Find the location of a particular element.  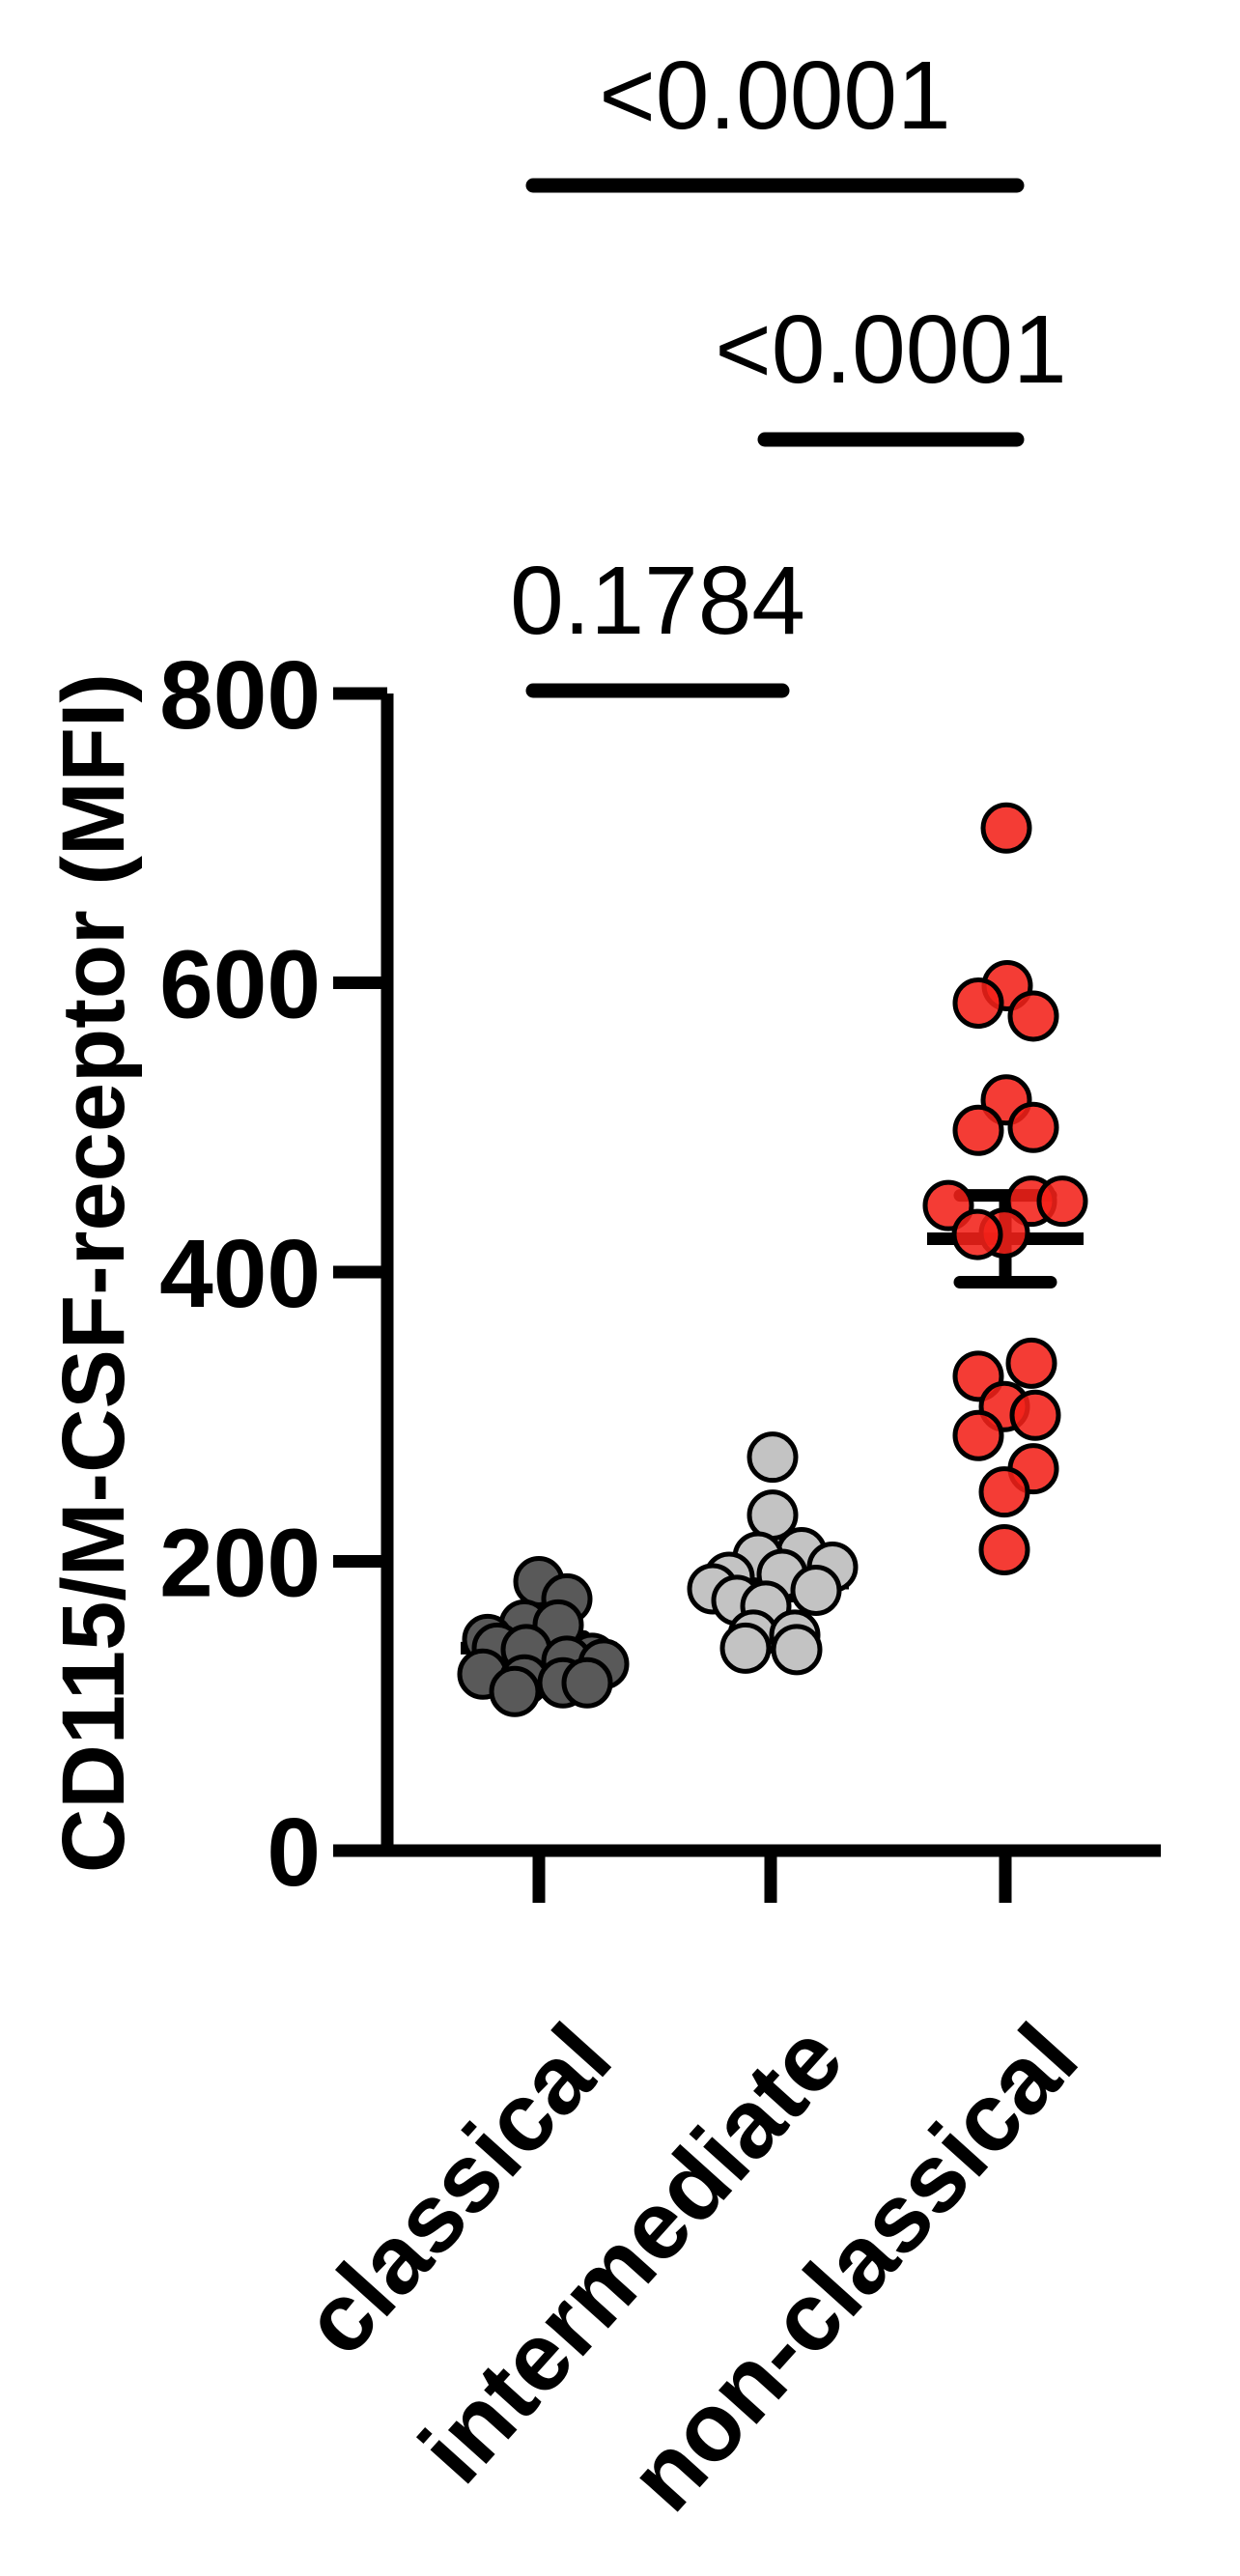

dot-group-non-classical is located at coordinates (1005, 1189).